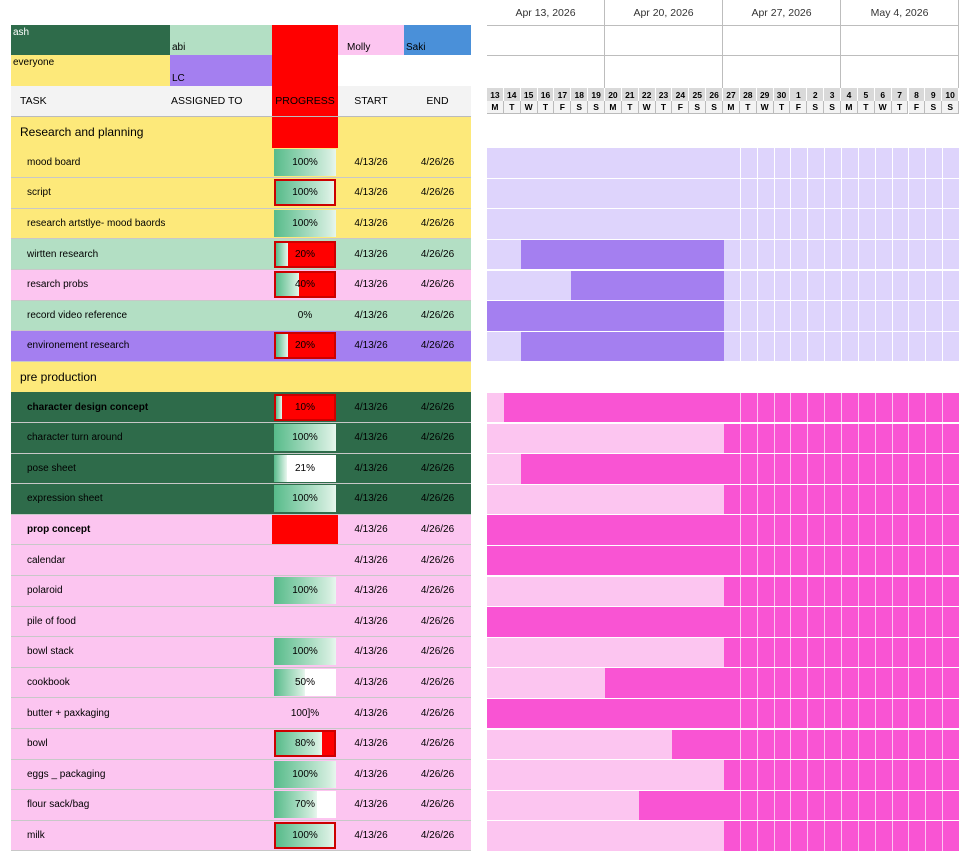  I want to click on task-progress: 80%, so click(305, 744).